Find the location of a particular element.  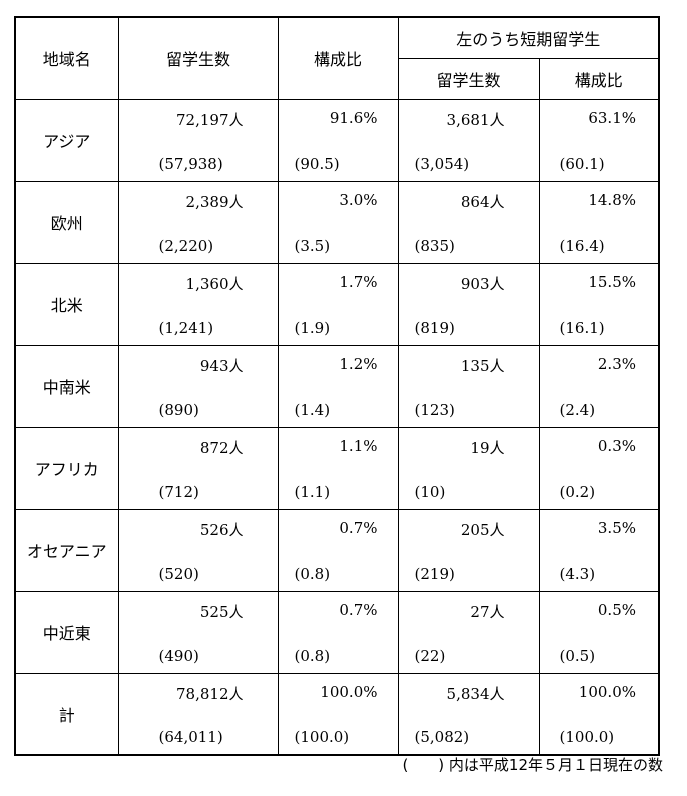

header-share: 構成比 is located at coordinates (338, 58).